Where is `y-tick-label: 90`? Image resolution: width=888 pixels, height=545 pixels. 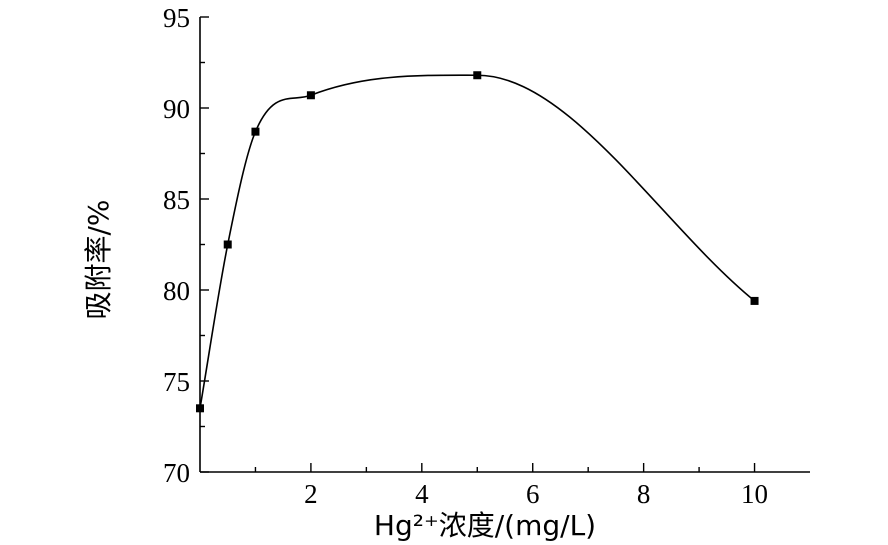
y-tick-label: 90 is located at coordinates (176, 109).